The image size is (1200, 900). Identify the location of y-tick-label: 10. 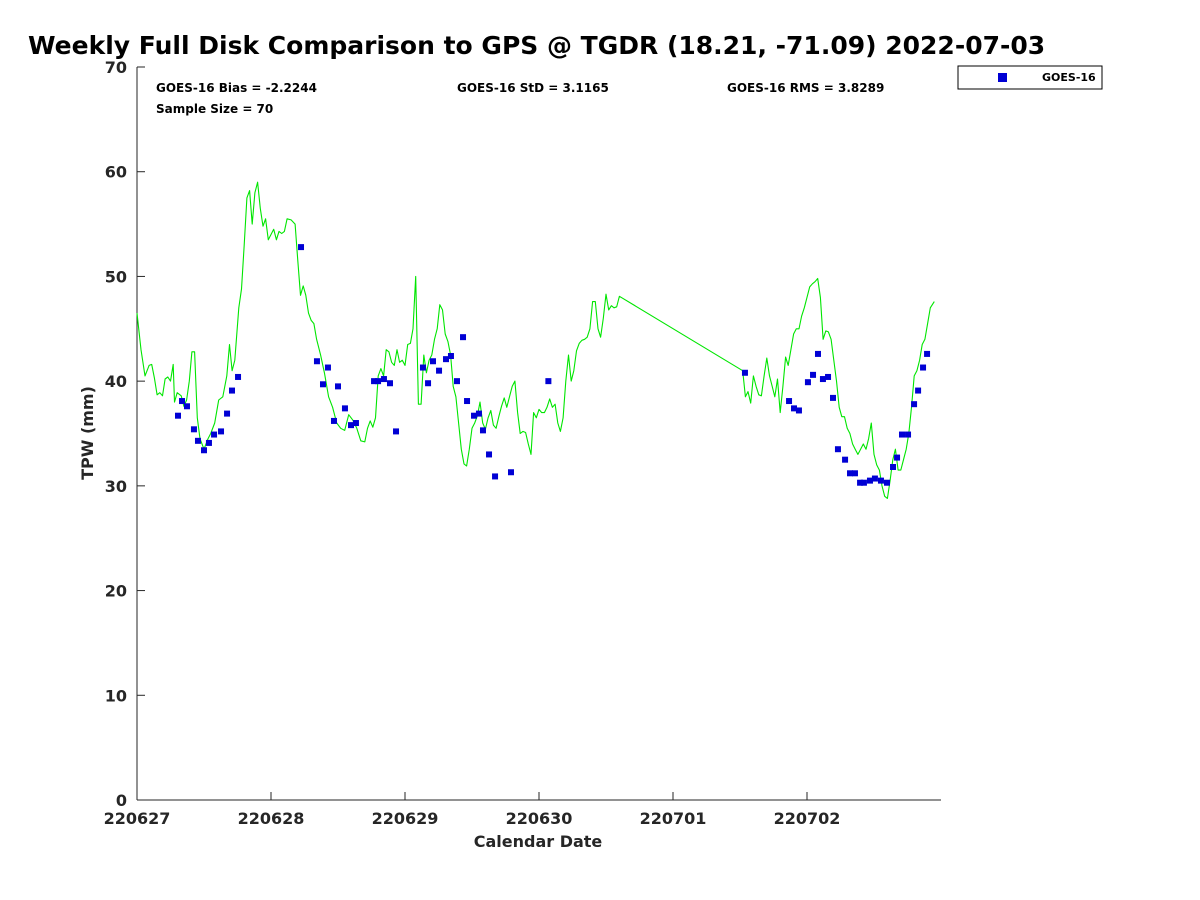
(116, 695).